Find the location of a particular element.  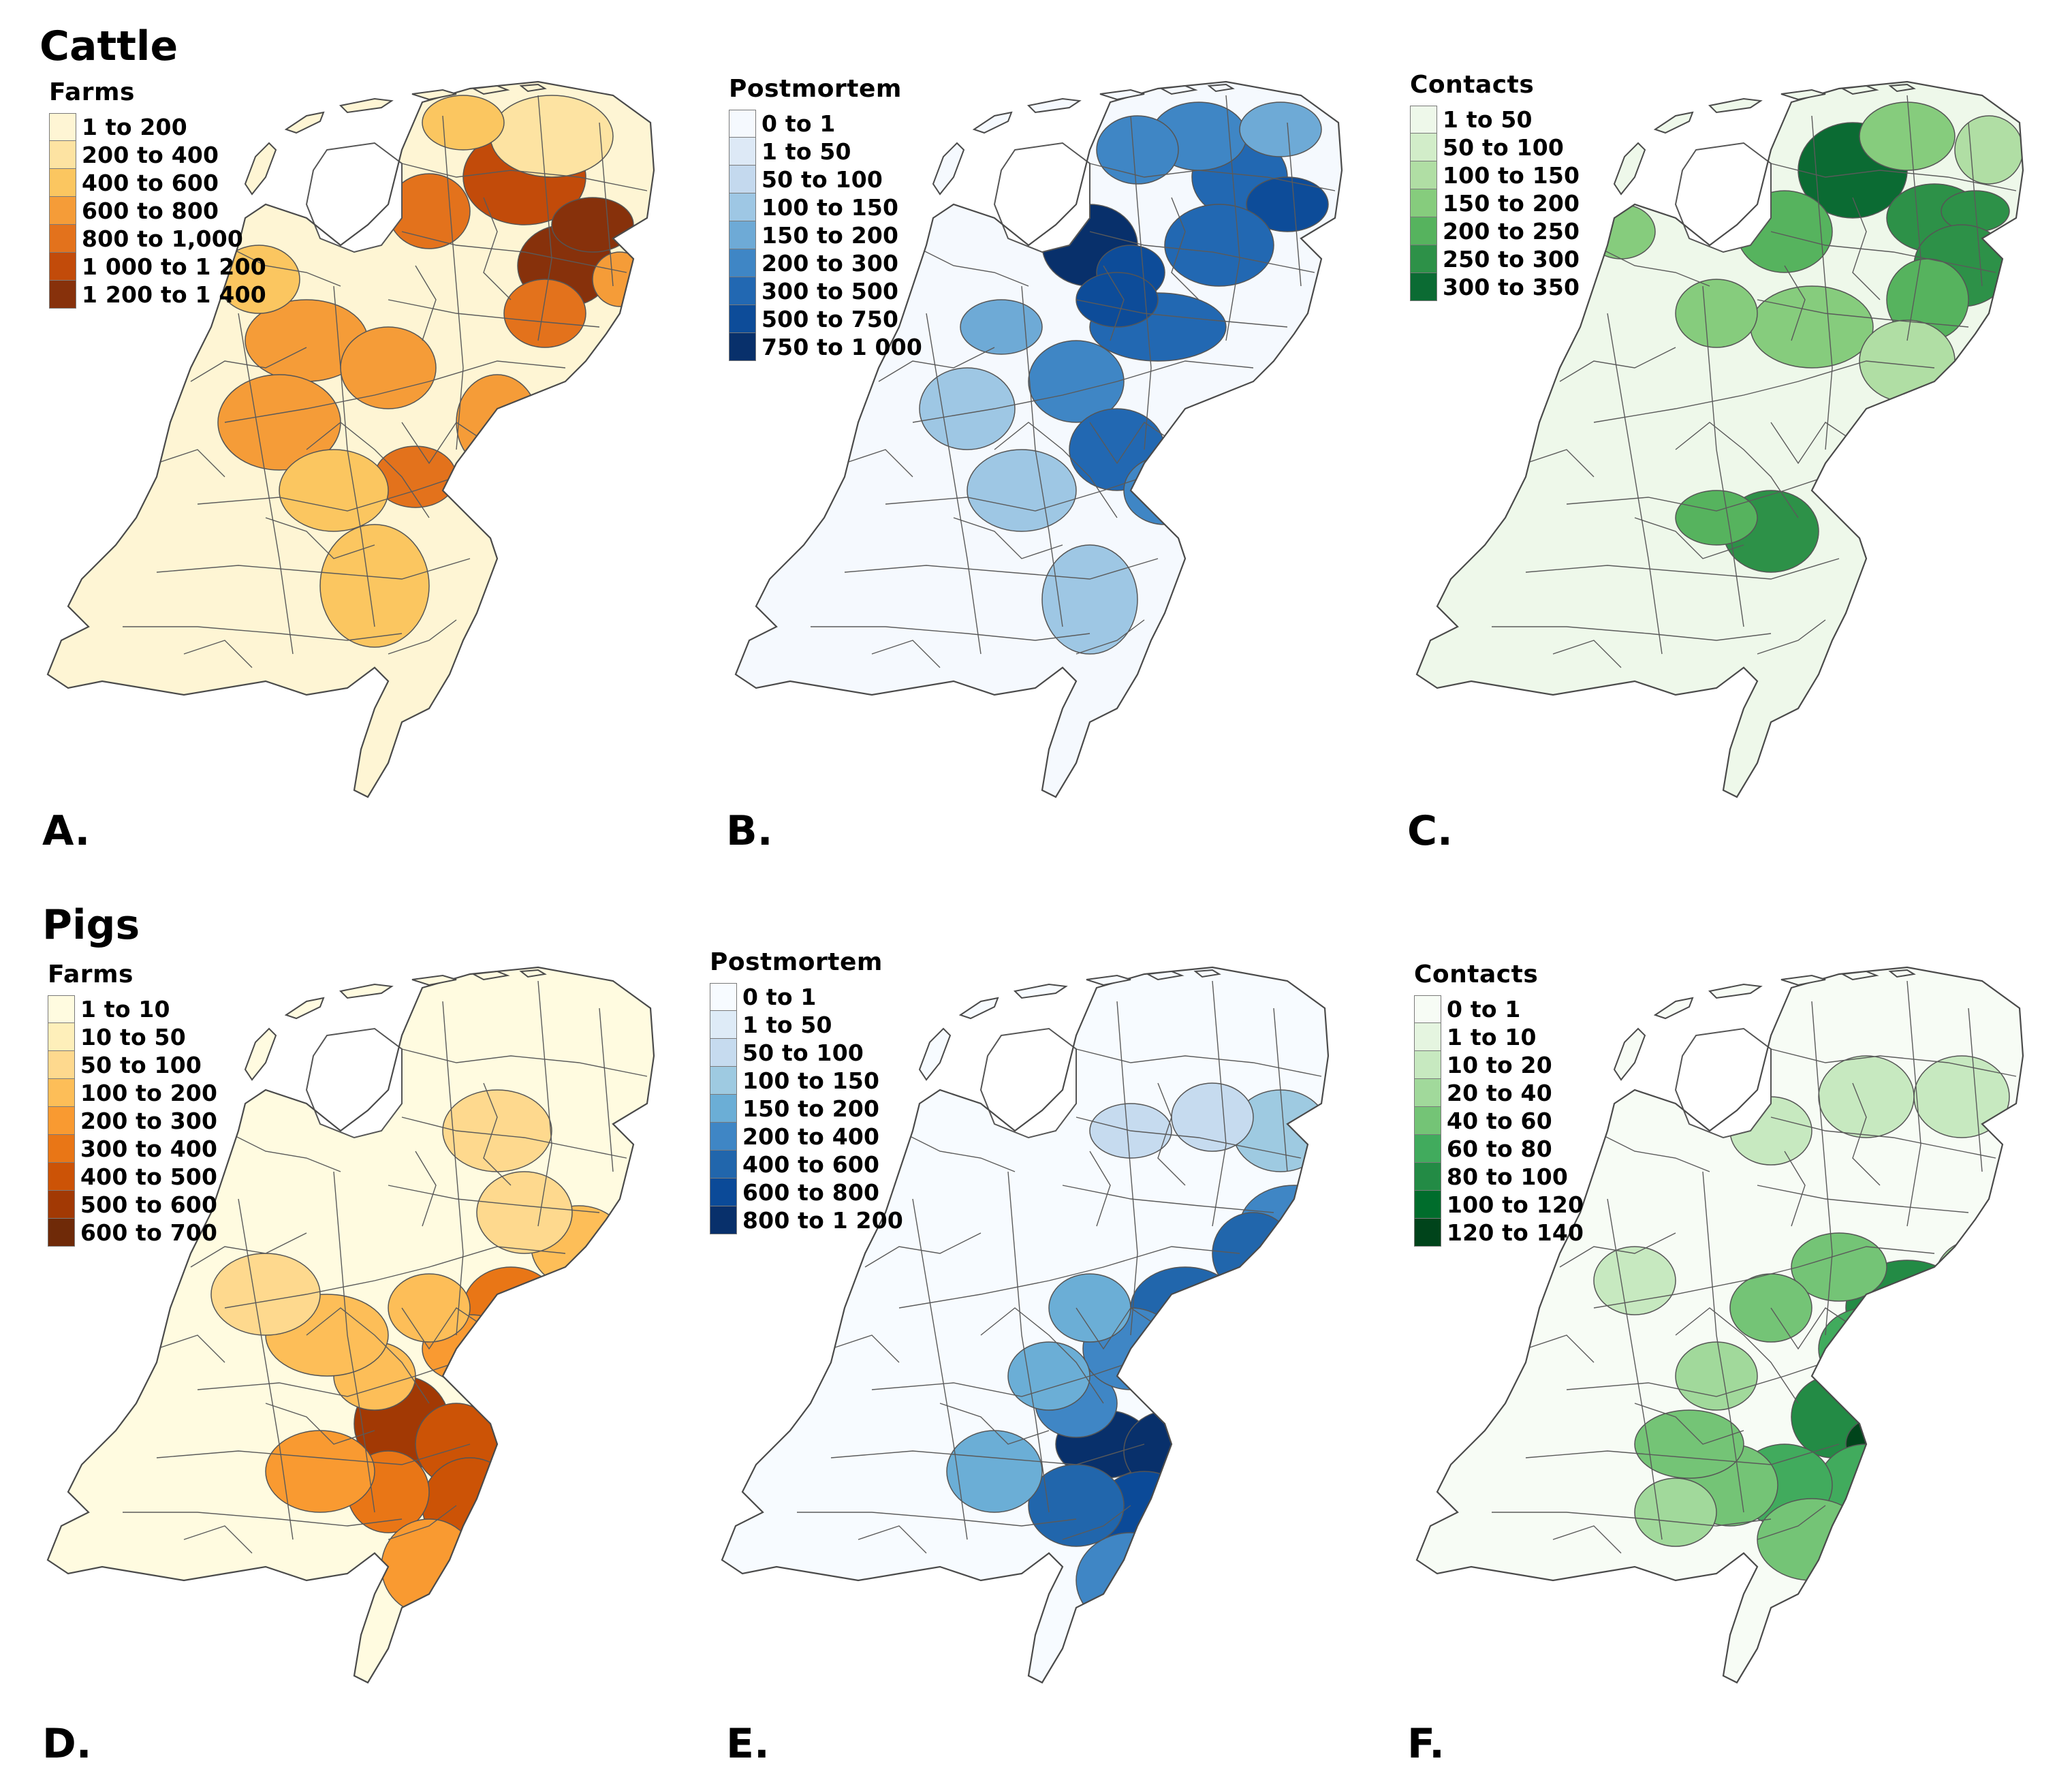

legend-item: 400 to 500 is located at coordinates (132, 1177).